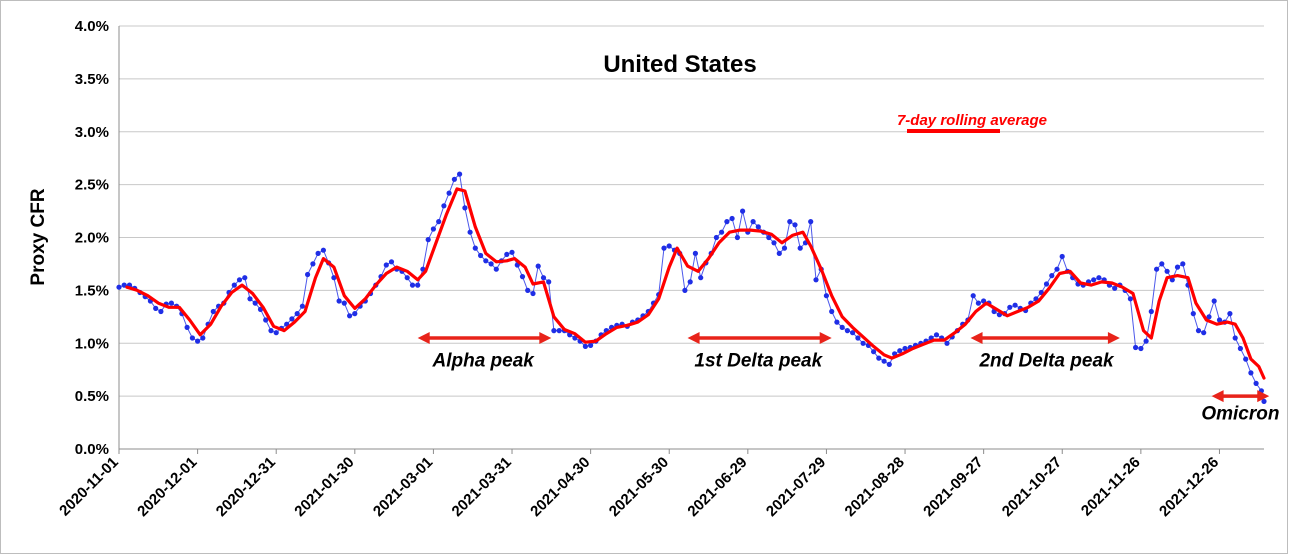  I want to click on period-label: Omicron, so click(1240, 413).